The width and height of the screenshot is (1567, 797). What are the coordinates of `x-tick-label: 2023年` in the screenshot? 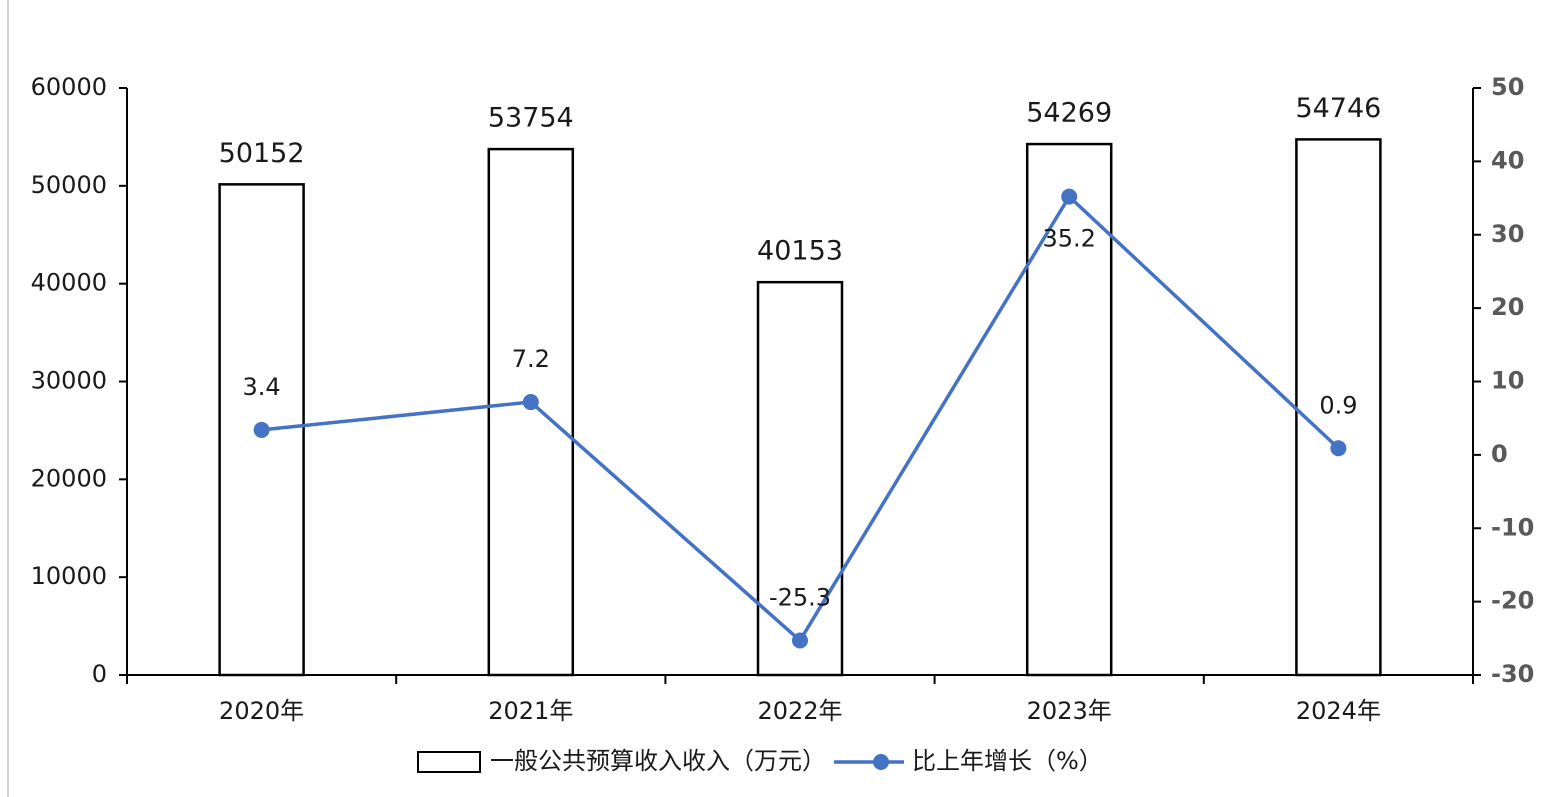 It's located at (1069, 711).